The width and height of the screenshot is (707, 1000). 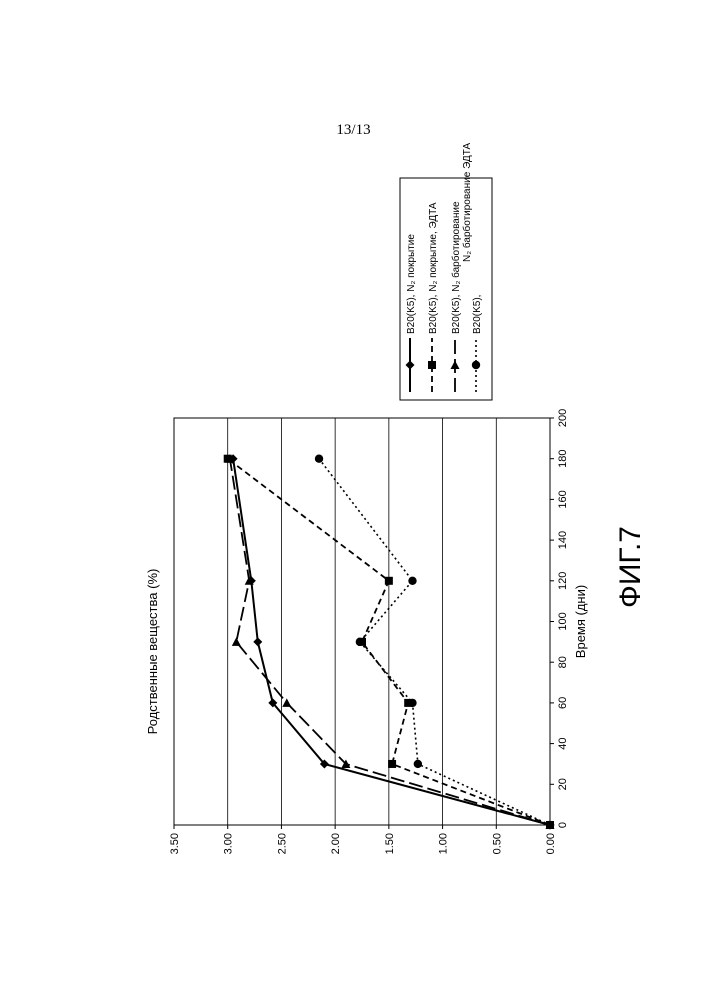 I want to click on legend-label-line2: N₂ барботирование ЭДТА, so click(x=467, y=202).